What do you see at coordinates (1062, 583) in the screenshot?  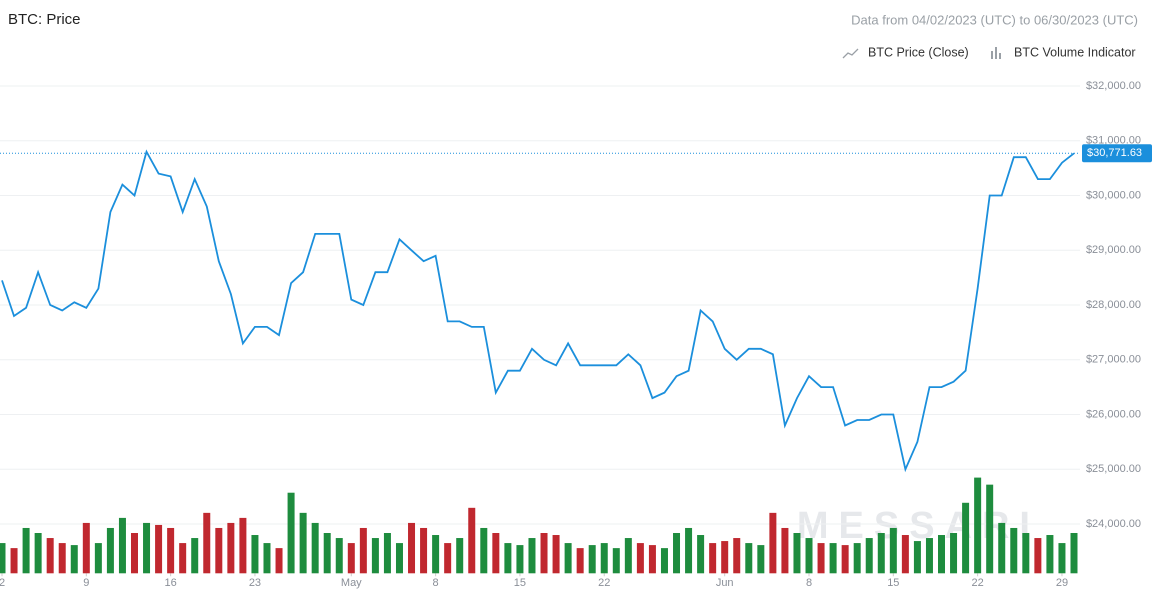 I see `x-tick-label: 29` at bounding box center [1062, 583].